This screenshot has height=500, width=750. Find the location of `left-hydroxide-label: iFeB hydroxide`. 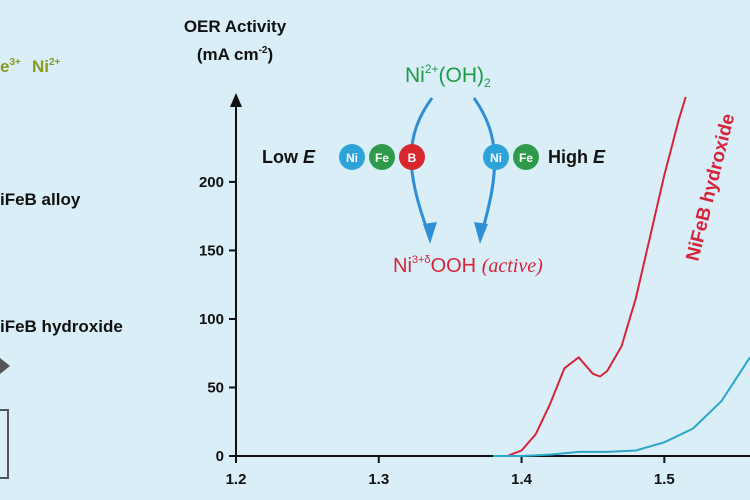

left-hydroxide-label: iFeB hydroxide is located at coordinates (61, 326).